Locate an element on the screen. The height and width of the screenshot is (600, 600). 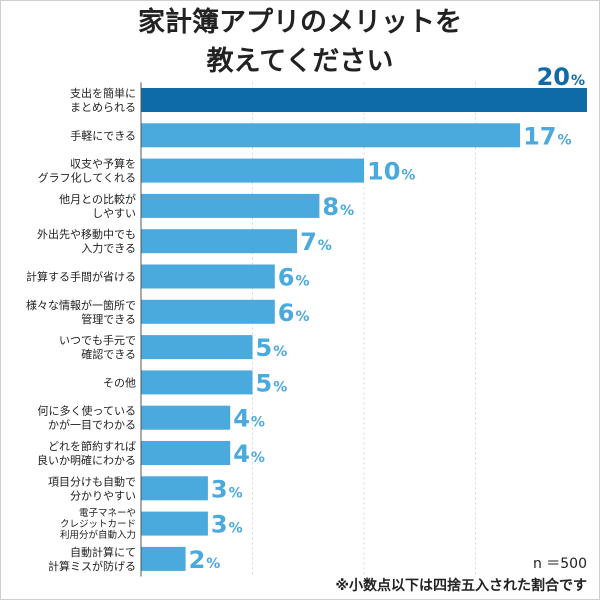
value-label-3: 10% is located at coordinates (391, 172).